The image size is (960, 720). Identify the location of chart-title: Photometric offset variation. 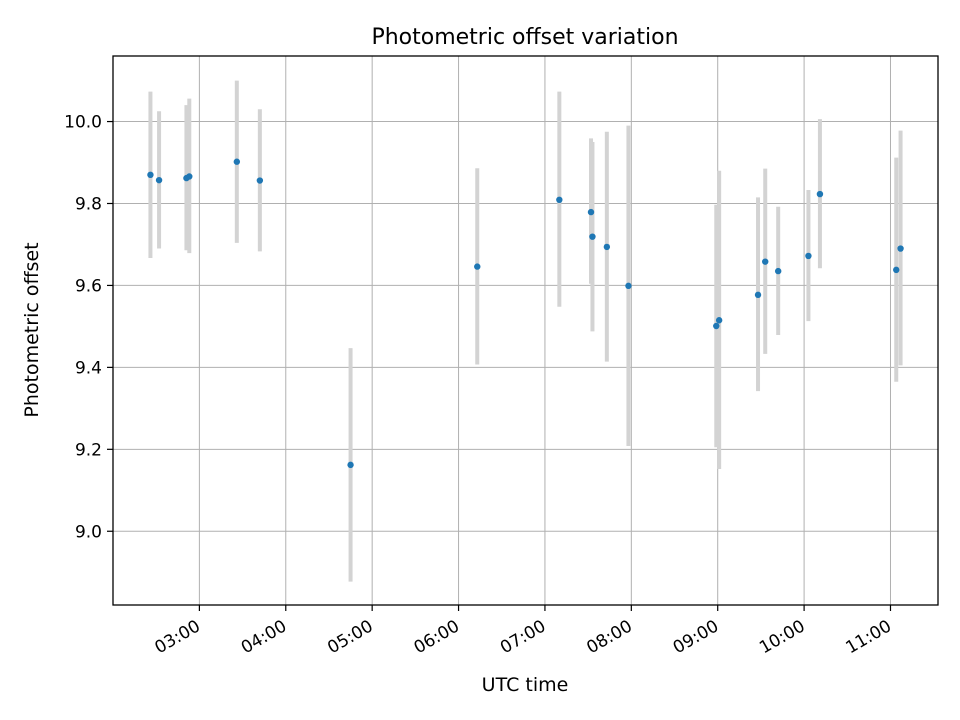
(524, 37).